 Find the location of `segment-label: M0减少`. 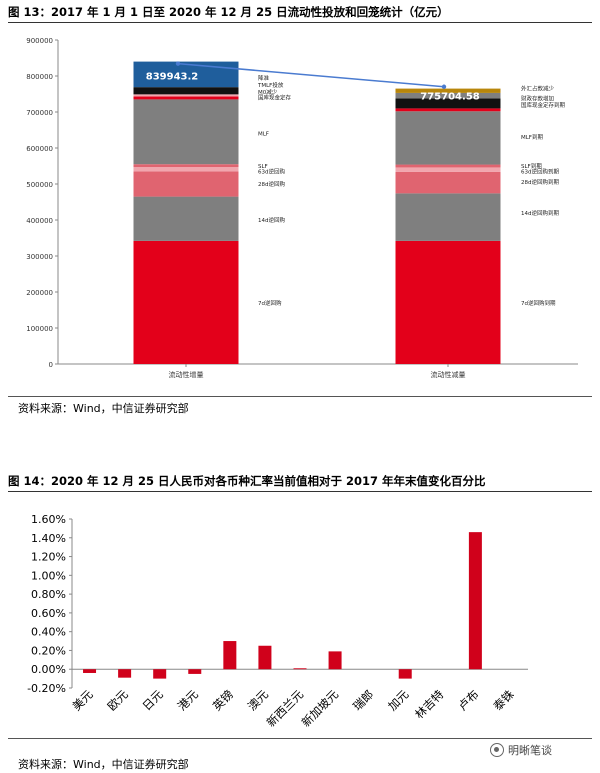

segment-label: M0减少 is located at coordinates (268, 92).